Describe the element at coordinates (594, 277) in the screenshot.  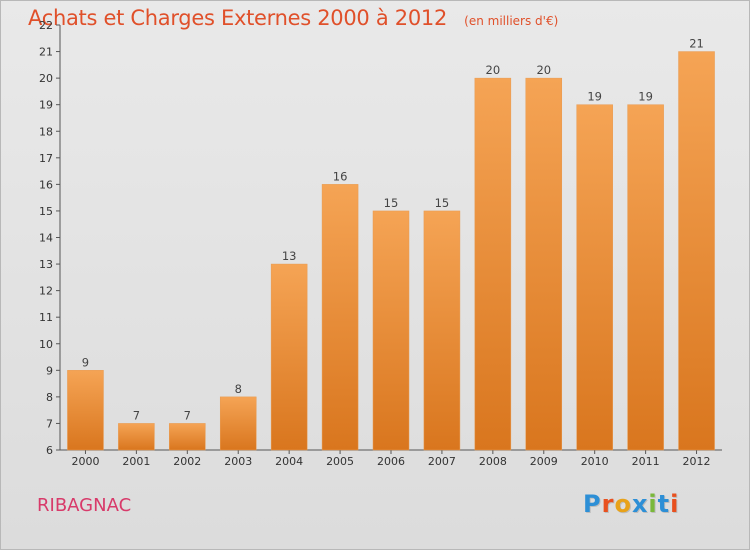
I see `bar-2010` at that location.